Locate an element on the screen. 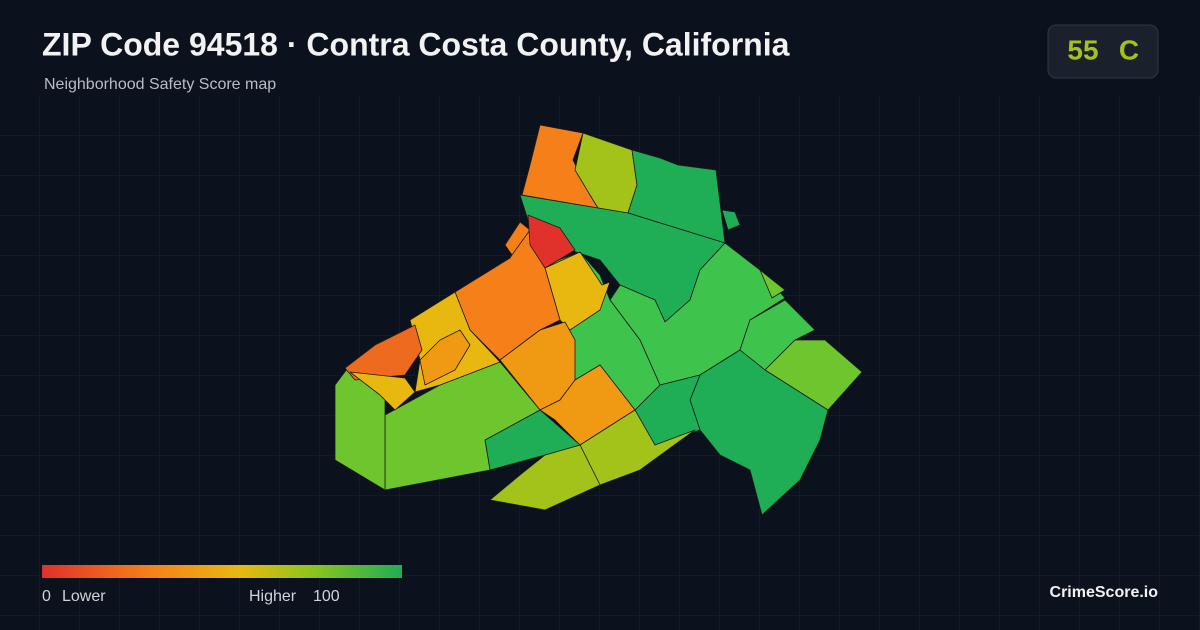 Image resolution: width=1200 pixels, height=630 pixels. legend-min: 0 is located at coordinates (46, 596).